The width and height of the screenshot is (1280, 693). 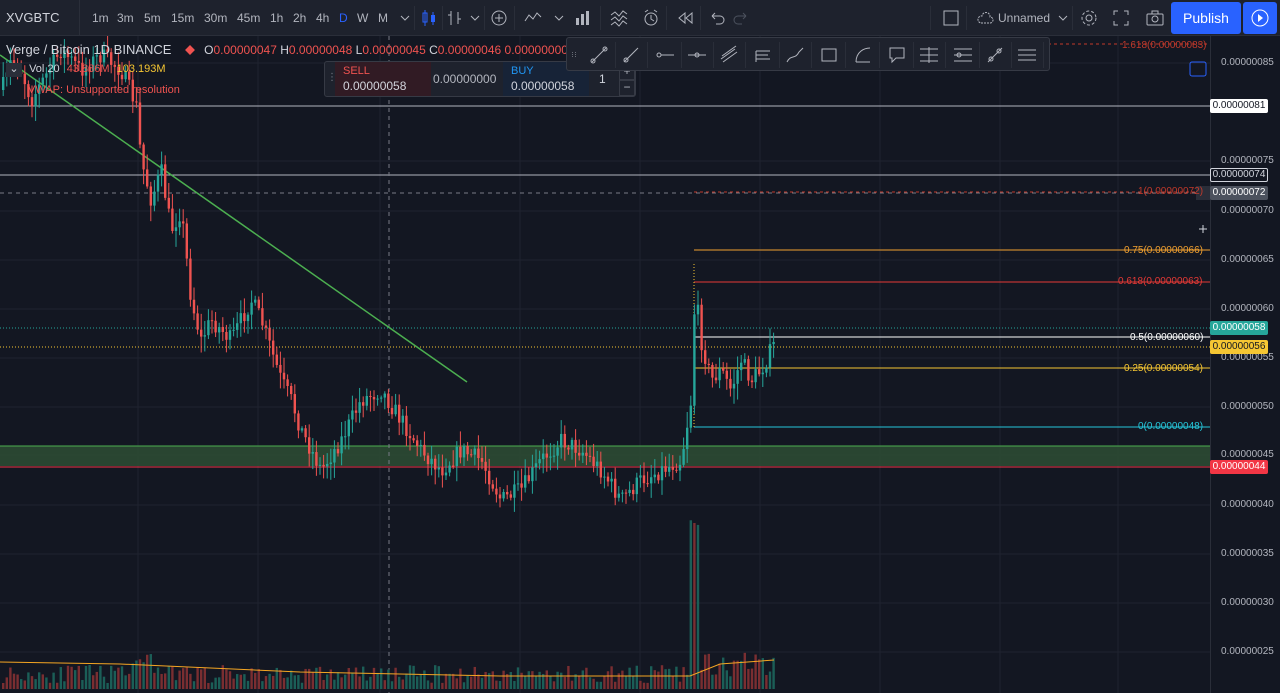 What do you see at coordinates (1239, 328) in the screenshot?
I see `price-tag: 0.00000058` at bounding box center [1239, 328].